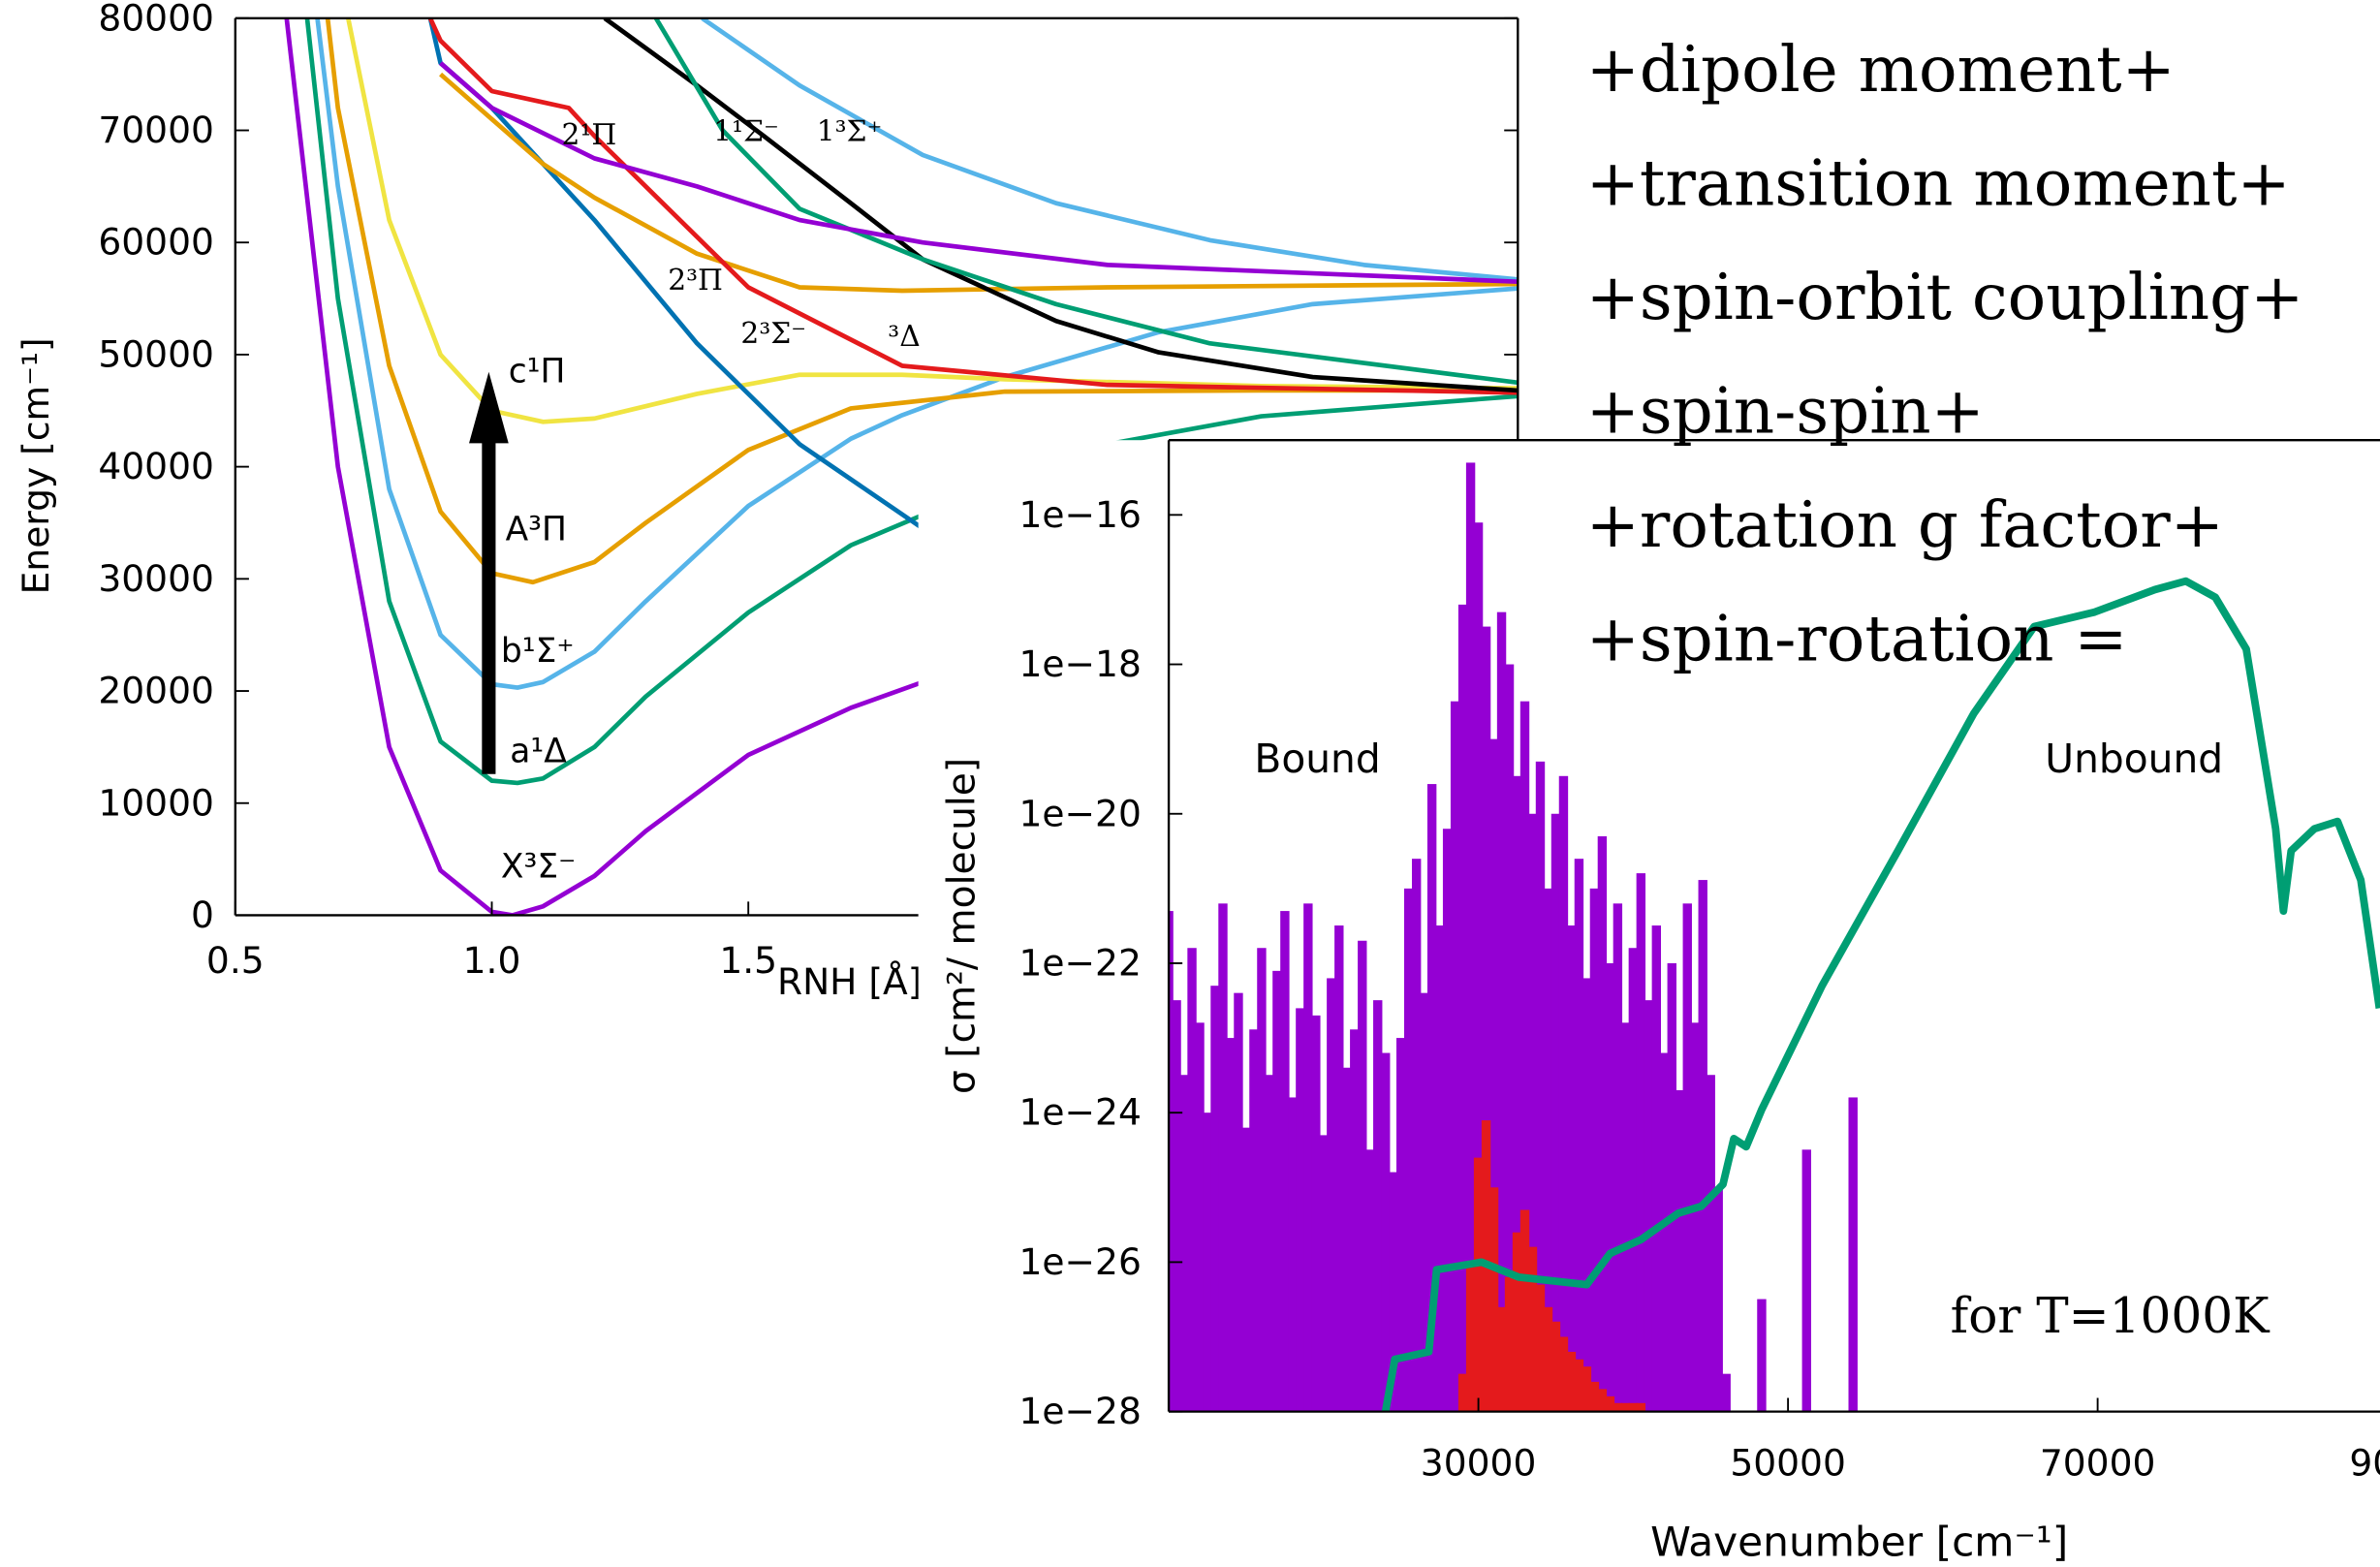 The image size is (2380, 1567). I want to click on property-line: +dipole moment+, so click(1881, 69).